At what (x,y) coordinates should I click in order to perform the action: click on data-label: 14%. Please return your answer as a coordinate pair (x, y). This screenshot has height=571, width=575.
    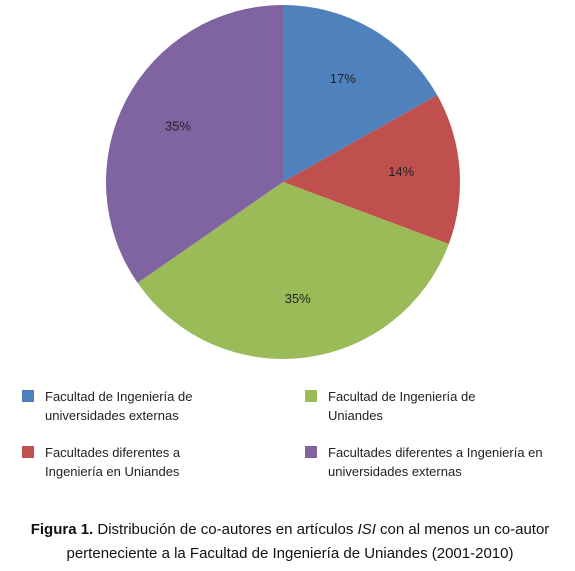
    Looking at the image, I should click on (401, 171).